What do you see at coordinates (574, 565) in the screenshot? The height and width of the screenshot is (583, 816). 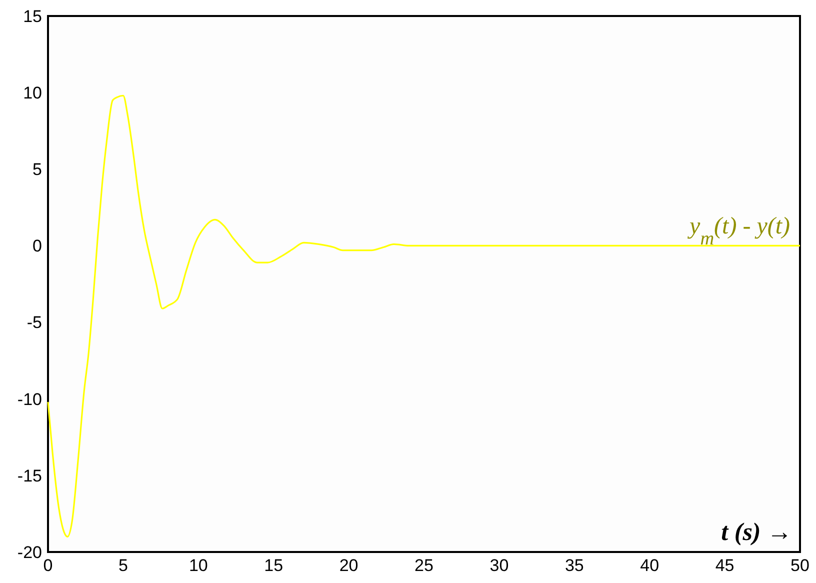 I see `x-tick-label: 35` at bounding box center [574, 565].